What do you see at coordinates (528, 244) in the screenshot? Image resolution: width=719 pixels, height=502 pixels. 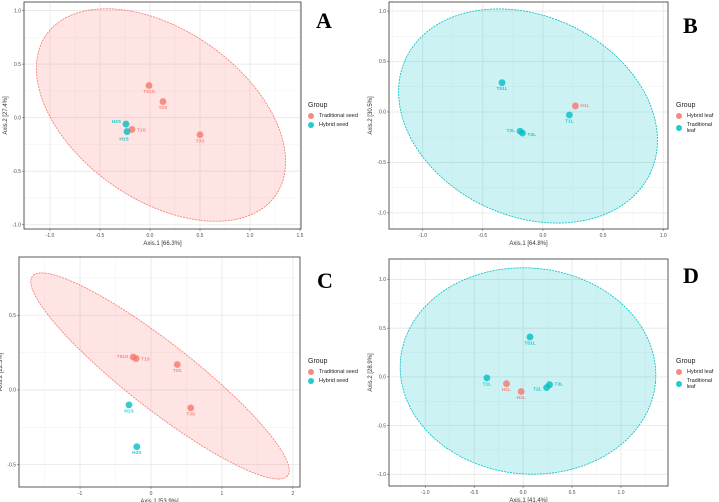 I see `x-axis-title: Axis.1 [64.8%]` at bounding box center [528, 244].